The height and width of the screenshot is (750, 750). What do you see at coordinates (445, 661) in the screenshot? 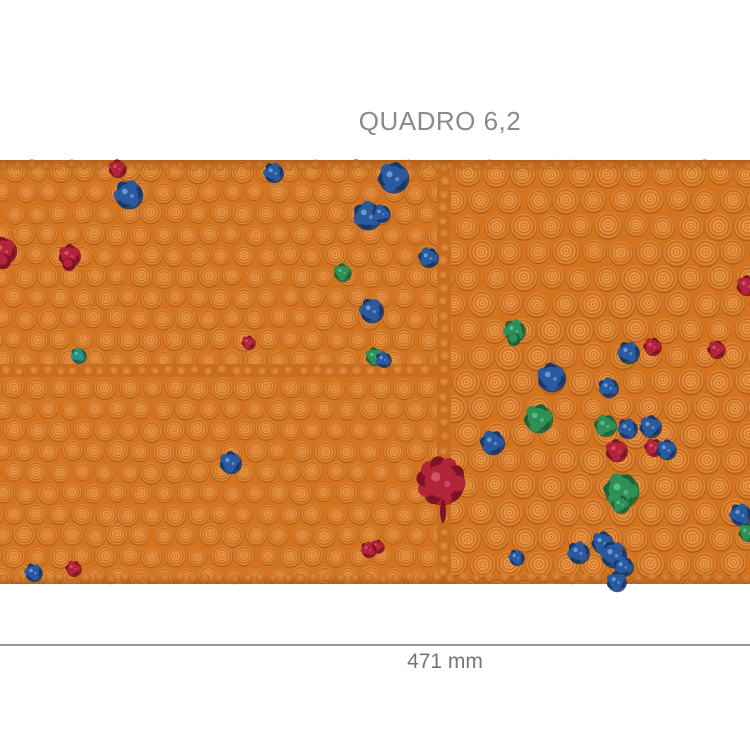
I see `dimension-width-label: 471 mm` at bounding box center [445, 661].